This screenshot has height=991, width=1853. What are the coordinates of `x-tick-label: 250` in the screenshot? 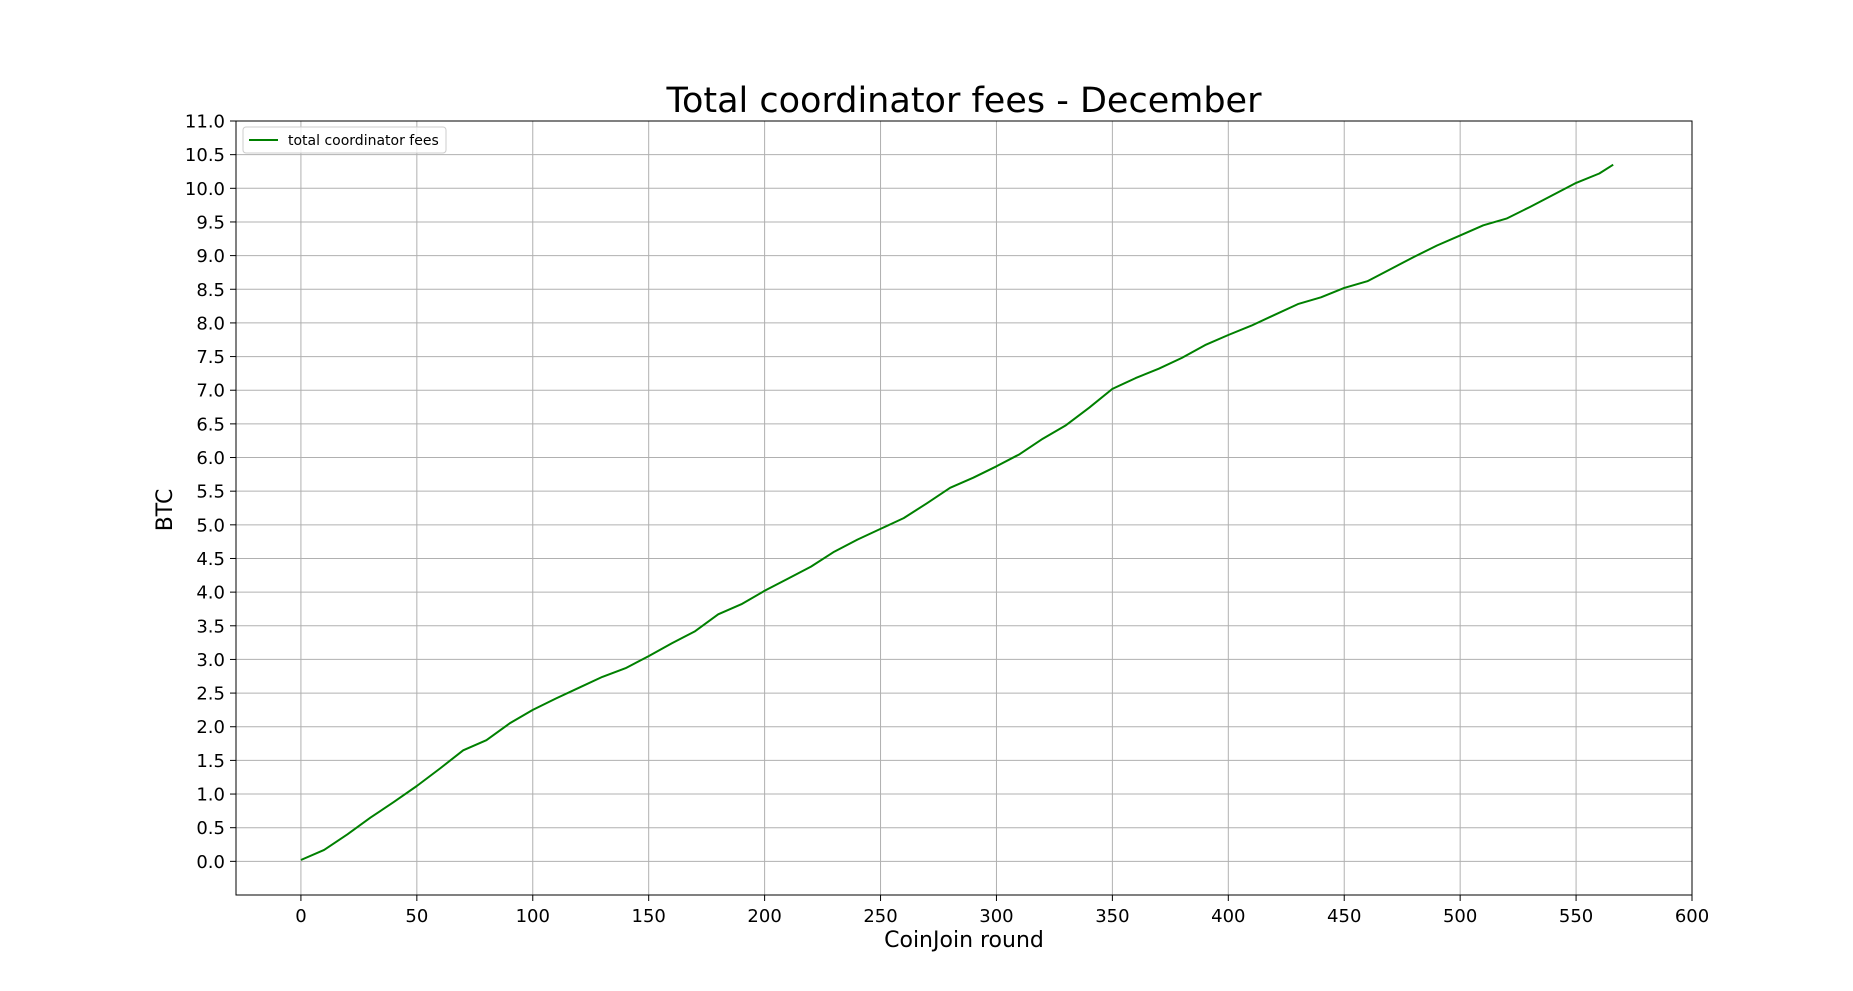 It's located at (880, 916).